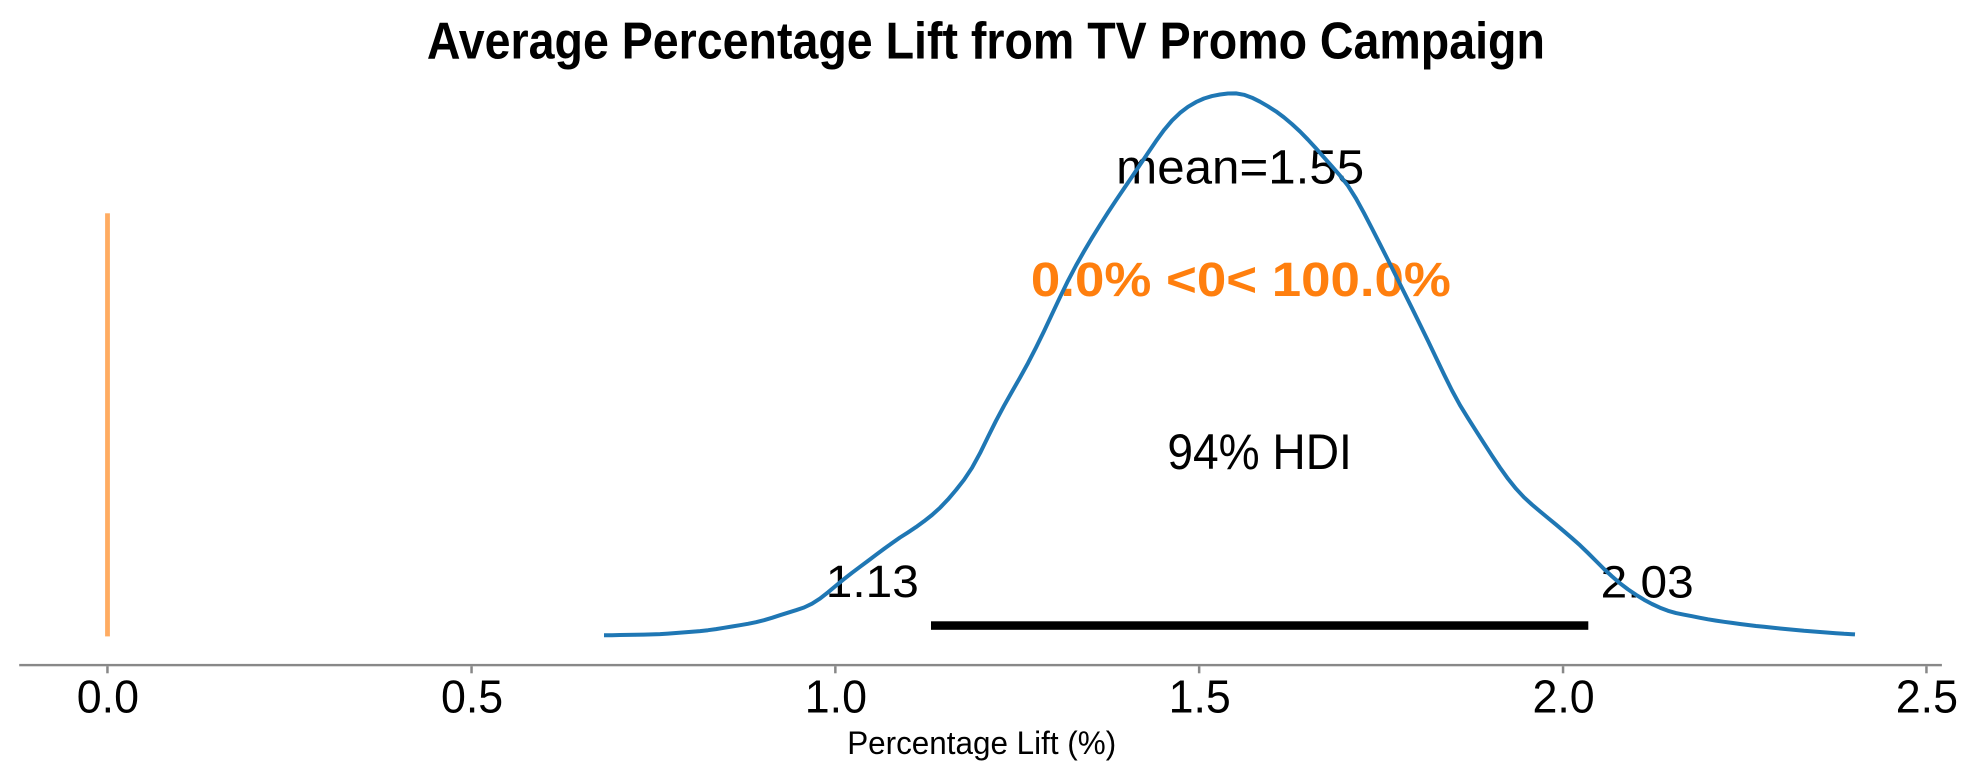  I want to click on svg-text: 1.0, so click(836, 697).